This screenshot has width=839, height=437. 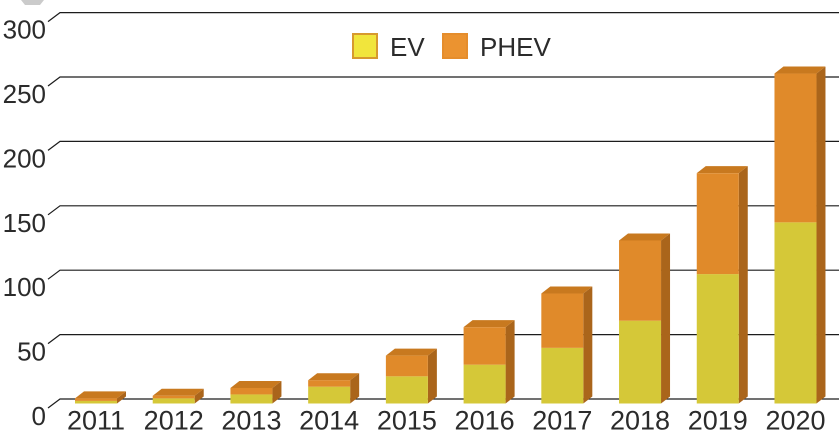 What do you see at coordinates (484, 384) in the screenshot?
I see `bar-segment-ev-2016` at bounding box center [484, 384].